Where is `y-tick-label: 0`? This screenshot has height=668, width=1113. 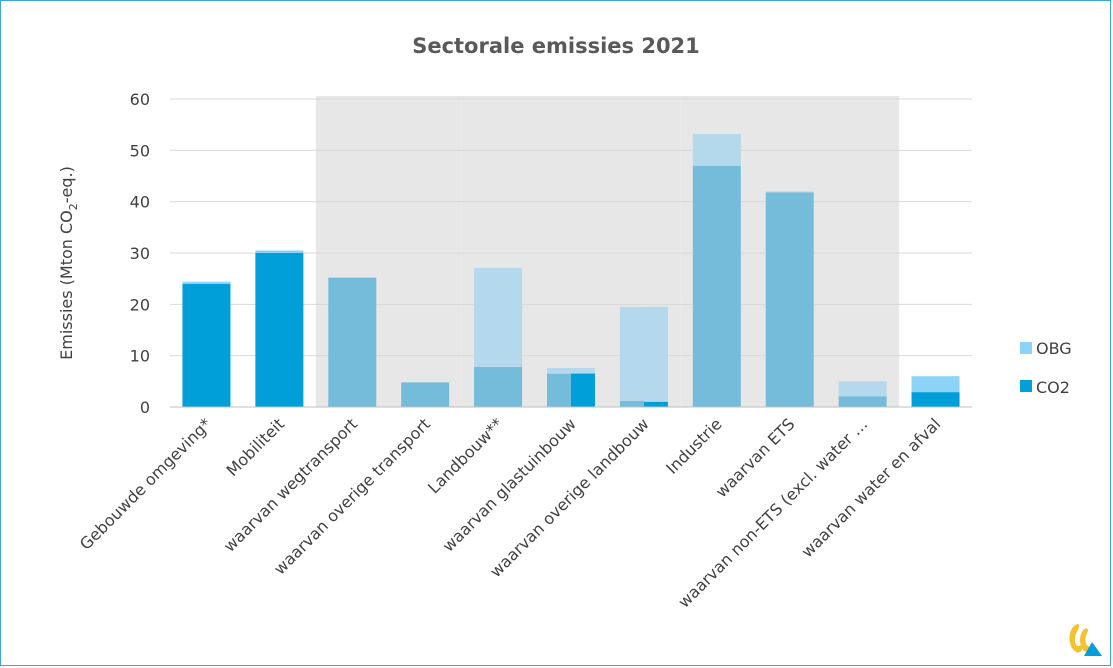 y-tick-label: 0 is located at coordinates (145, 407).